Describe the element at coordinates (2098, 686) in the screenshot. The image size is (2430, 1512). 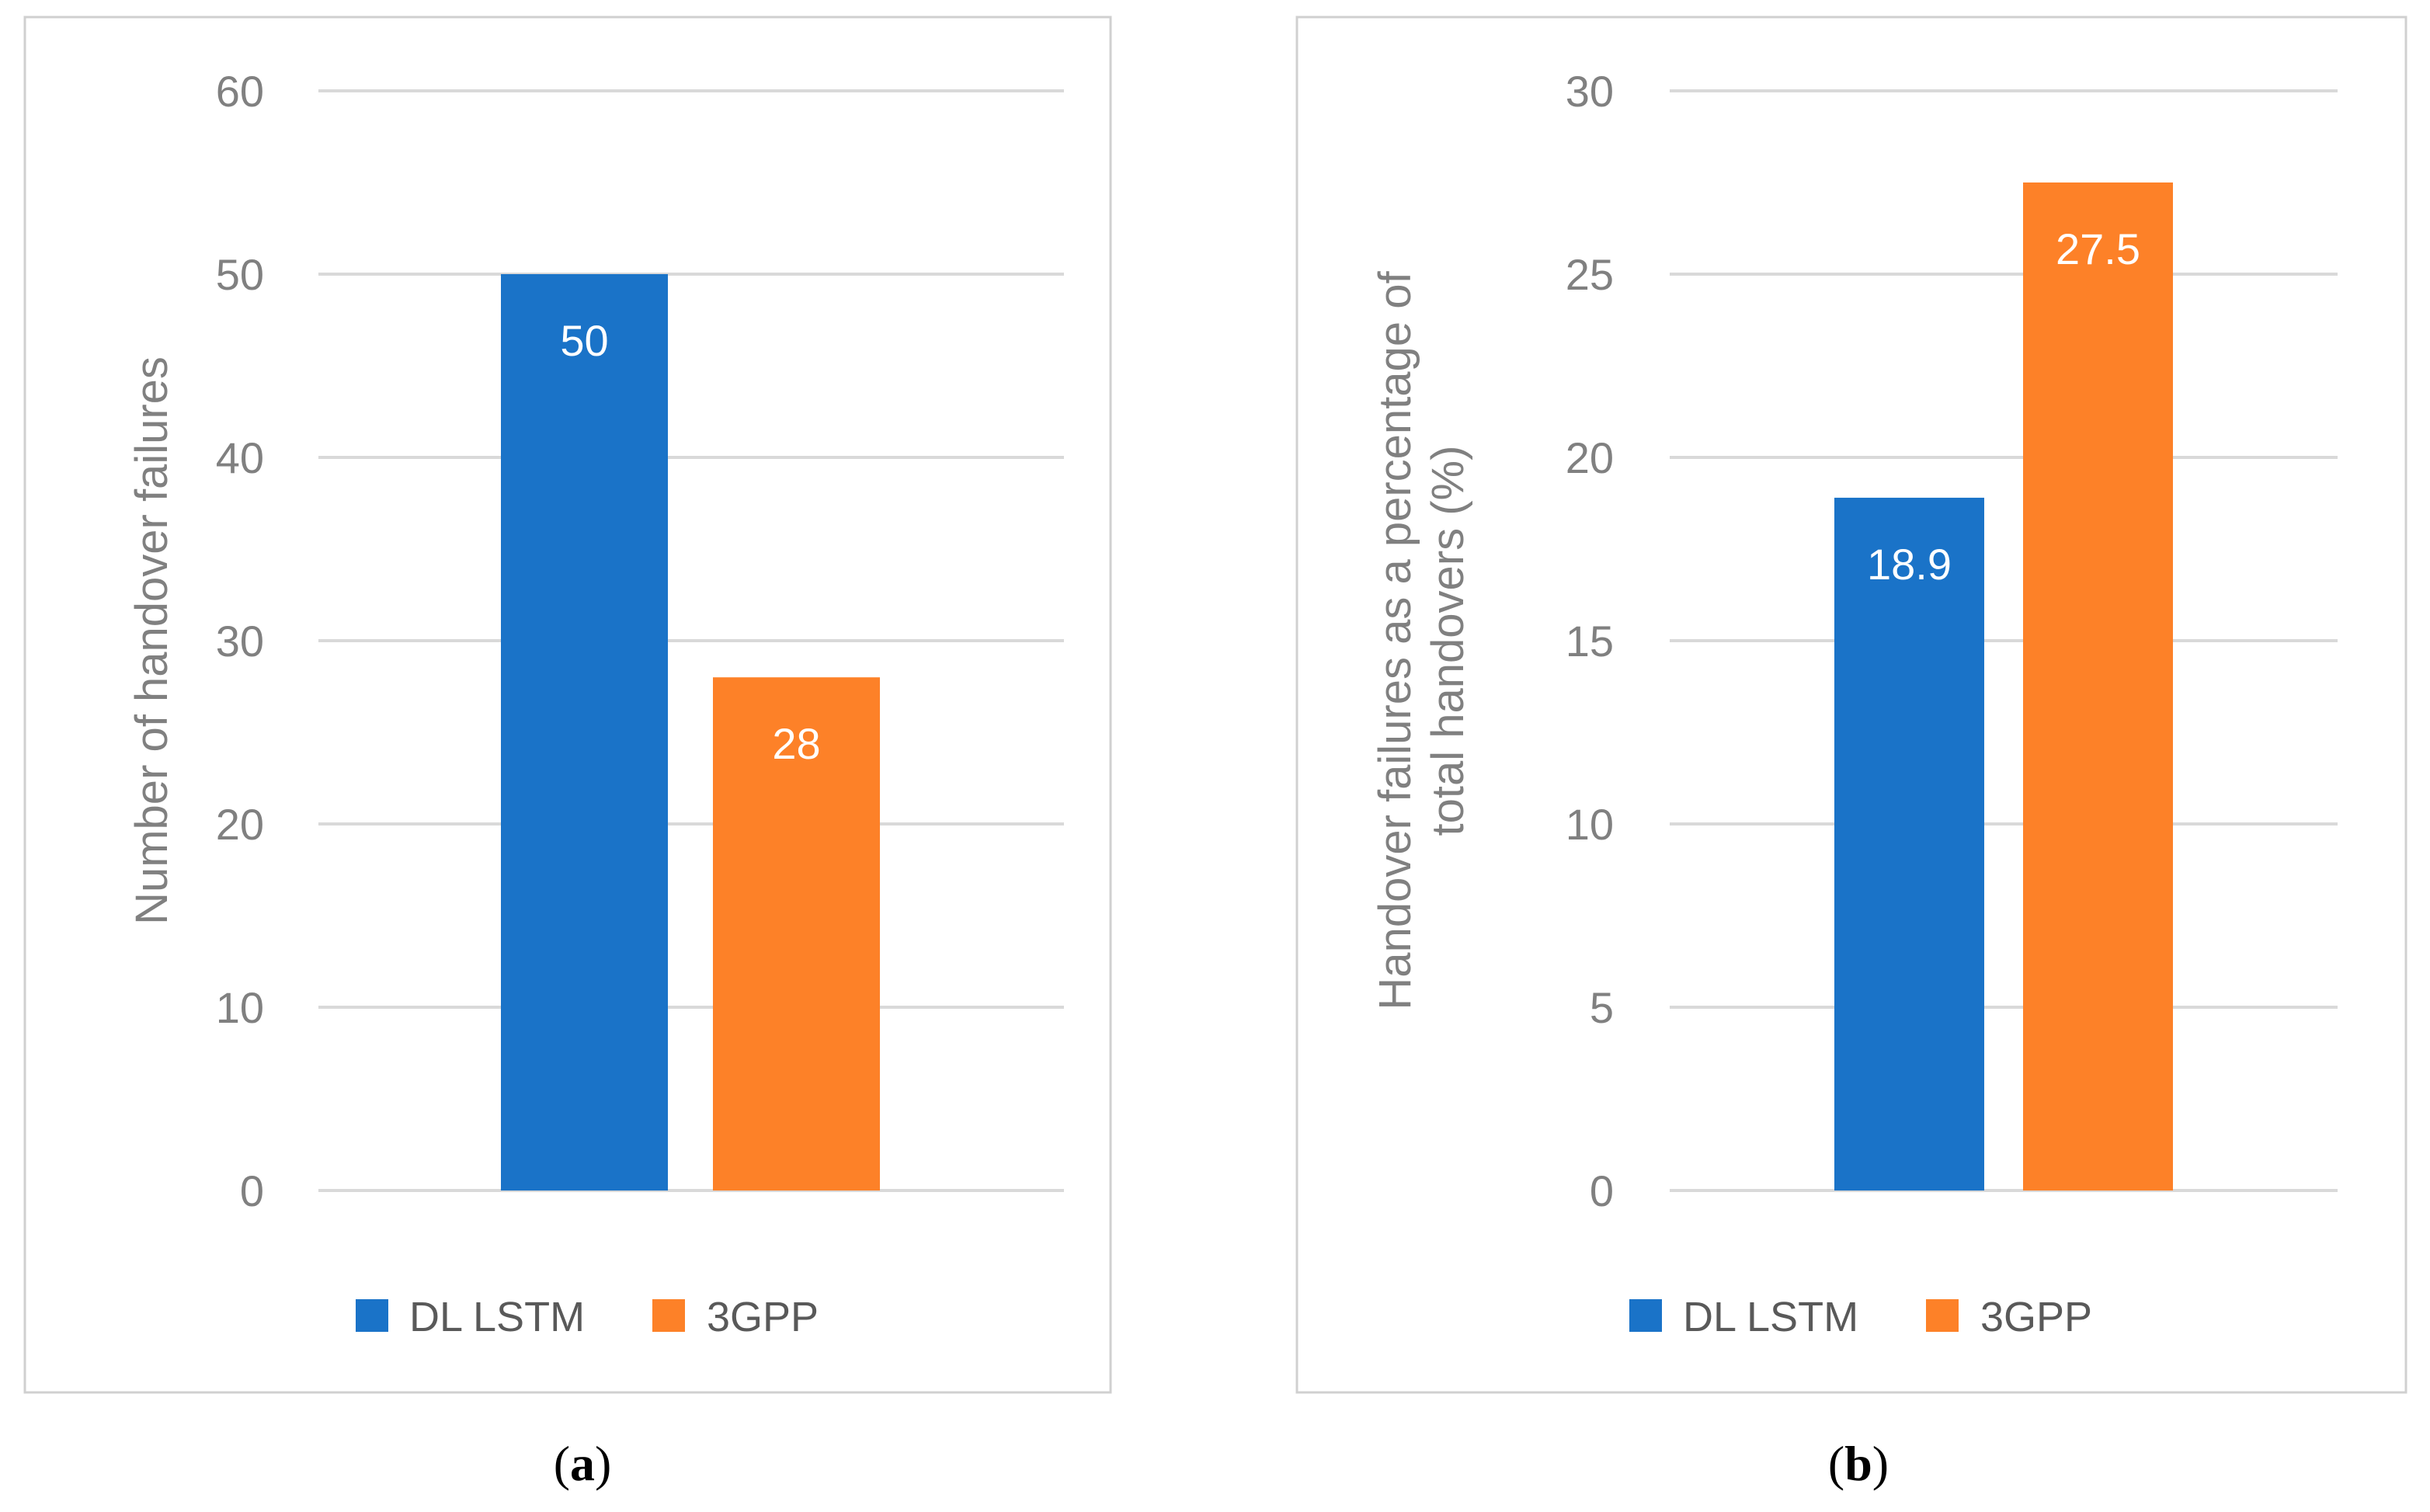
I see `chart-b-bar-3gpp` at that location.